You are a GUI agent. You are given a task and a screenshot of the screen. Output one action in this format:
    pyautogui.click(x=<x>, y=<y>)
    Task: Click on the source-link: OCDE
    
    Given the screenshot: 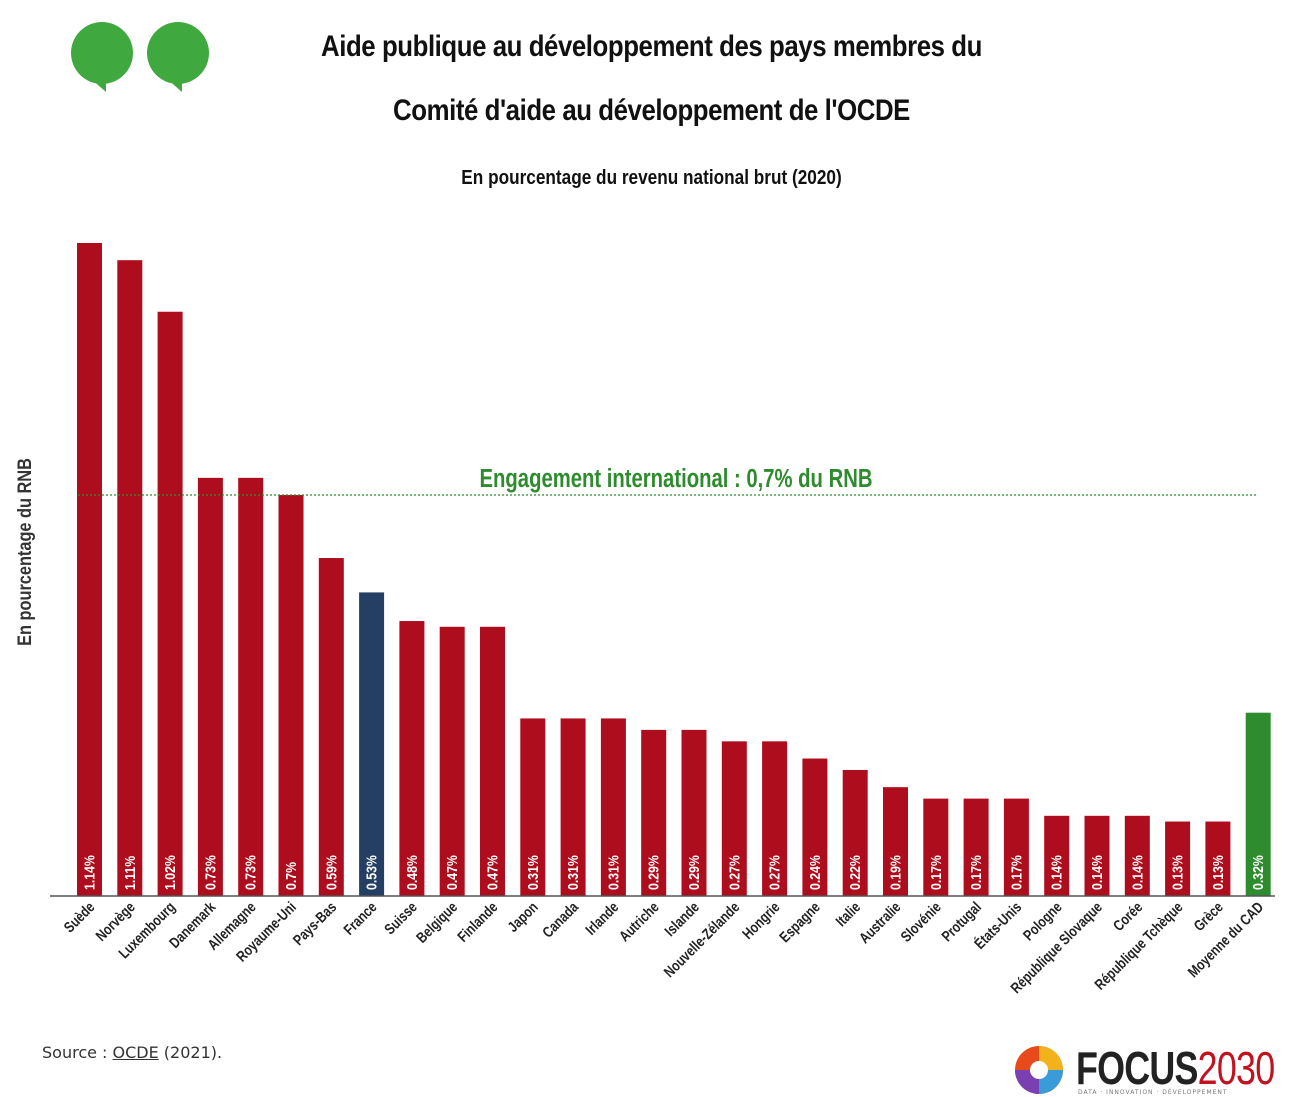 What is the action you would take?
    pyautogui.click(x=135, y=1052)
    